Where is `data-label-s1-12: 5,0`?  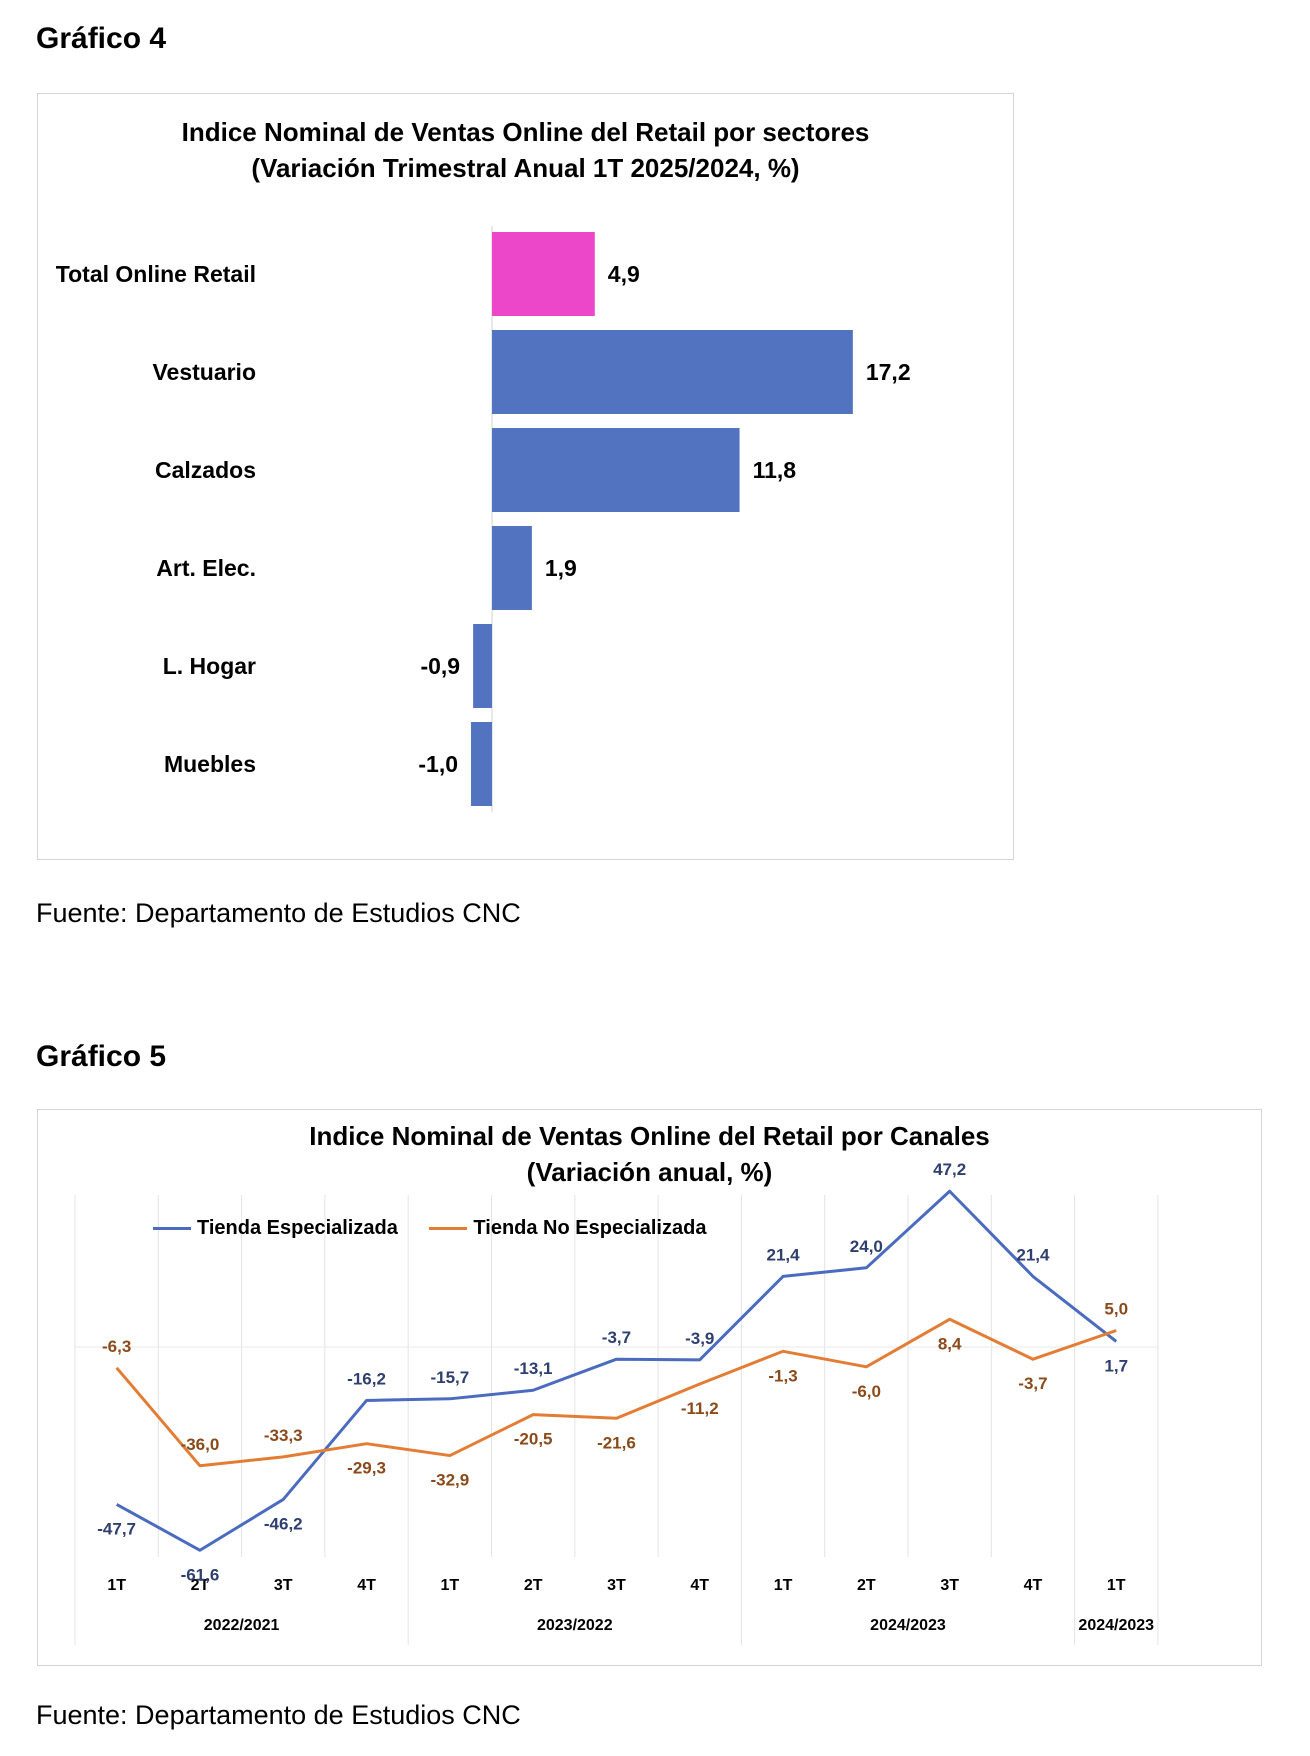 data-label-s1-12: 5,0 is located at coordinates (1116, 1309).